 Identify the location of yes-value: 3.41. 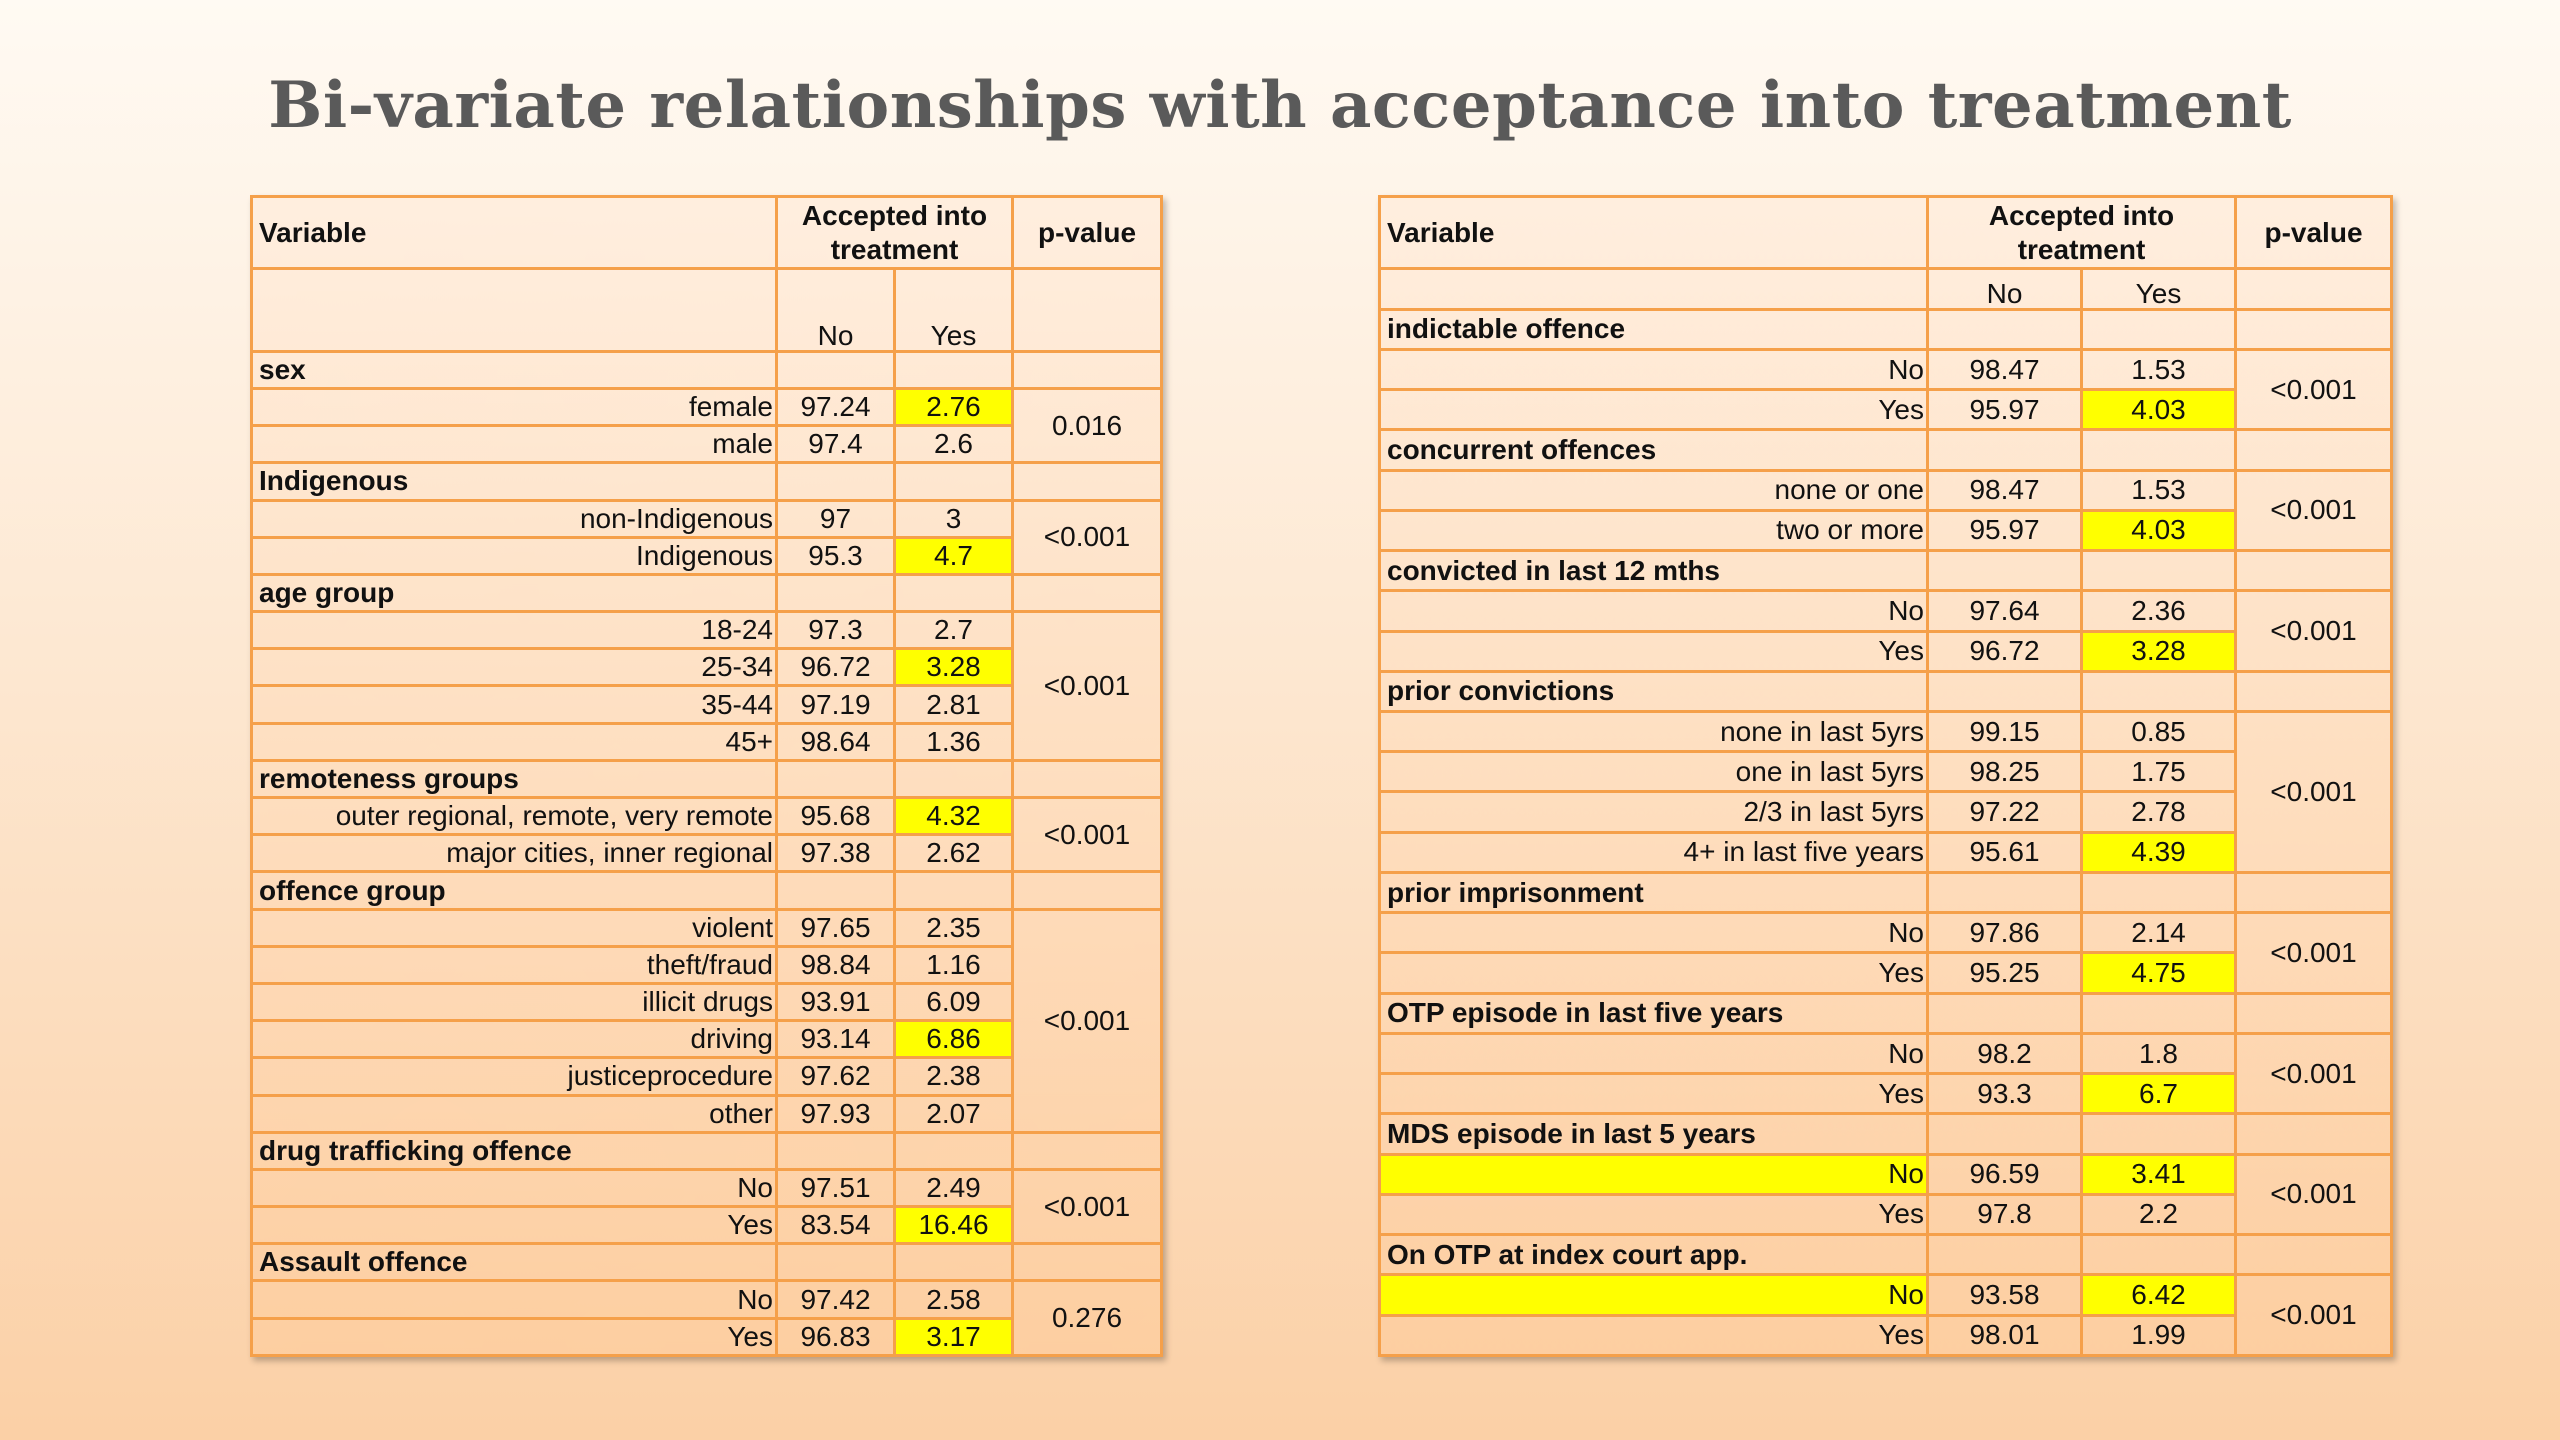
(2158, 1174).